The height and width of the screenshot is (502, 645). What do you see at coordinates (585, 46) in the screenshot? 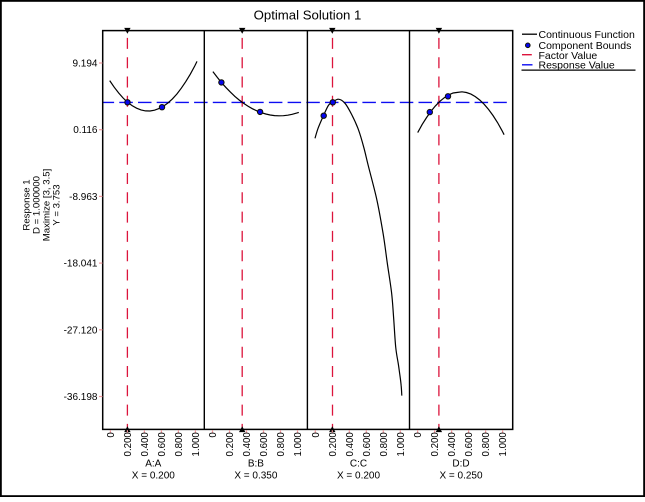
I see `svg-text: Component Bounds` at bounding box center [585, 46].